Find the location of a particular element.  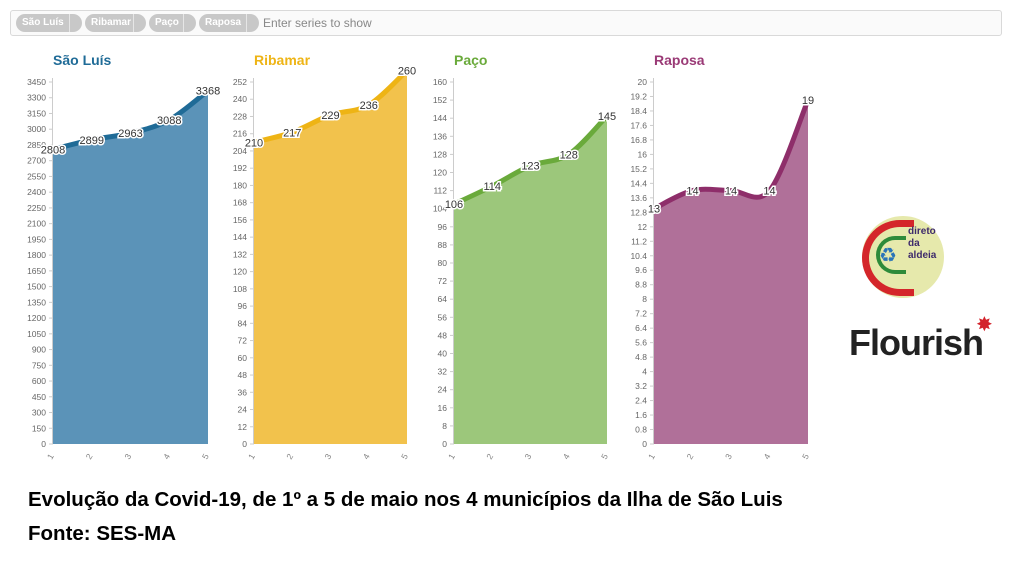

y-tick-label: 2100 is located at coordinates (36, 224).